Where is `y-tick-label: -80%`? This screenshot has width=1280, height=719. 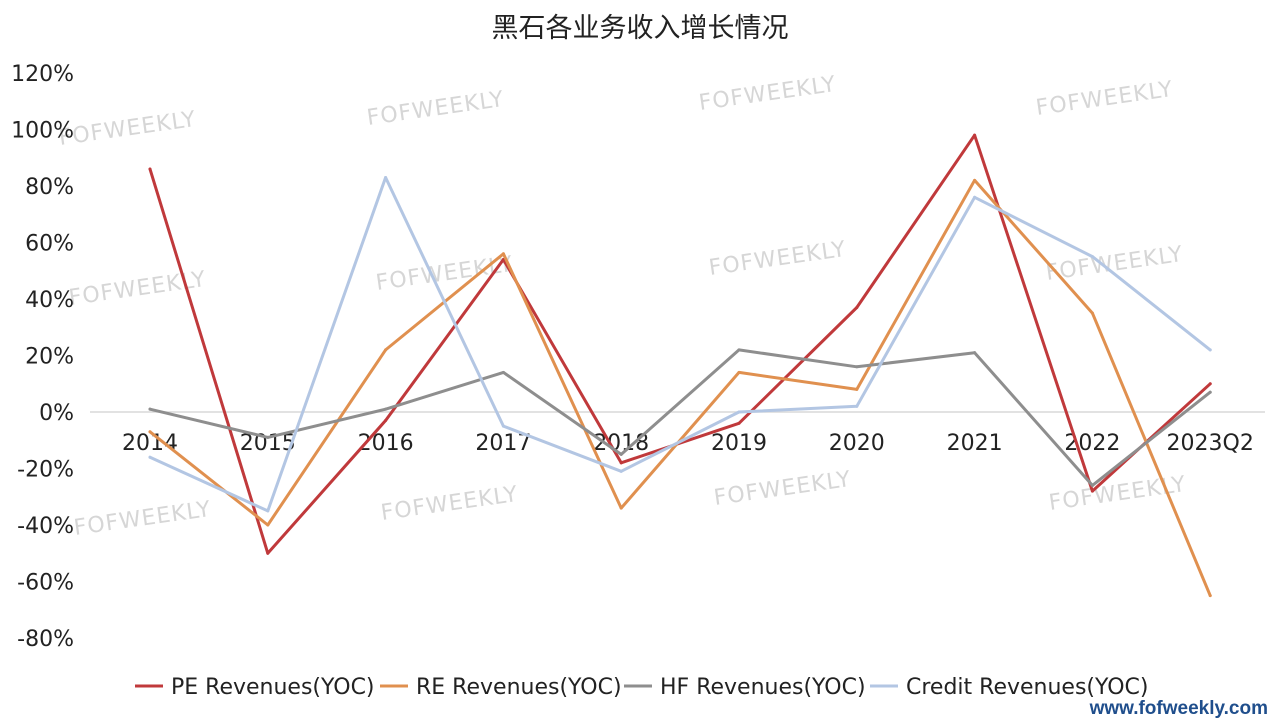
y-tick-label: -80% is located at coordinates (45, 639).